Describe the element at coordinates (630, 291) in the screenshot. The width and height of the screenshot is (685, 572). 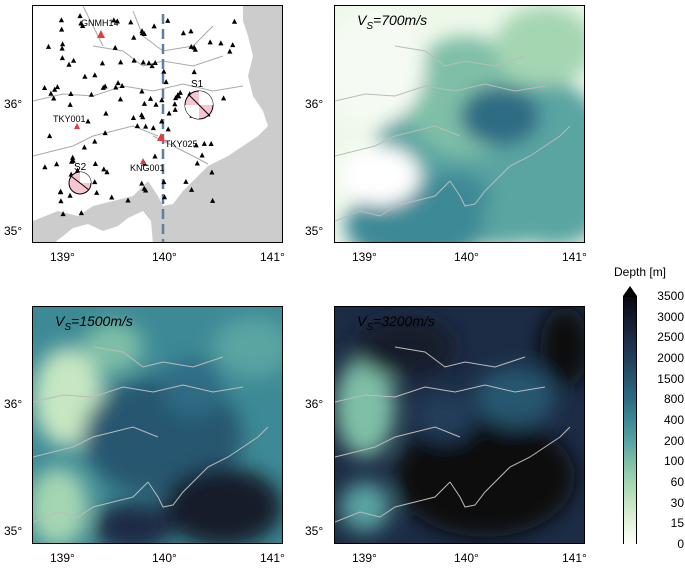
I see `colorbar-arrow` at that location.